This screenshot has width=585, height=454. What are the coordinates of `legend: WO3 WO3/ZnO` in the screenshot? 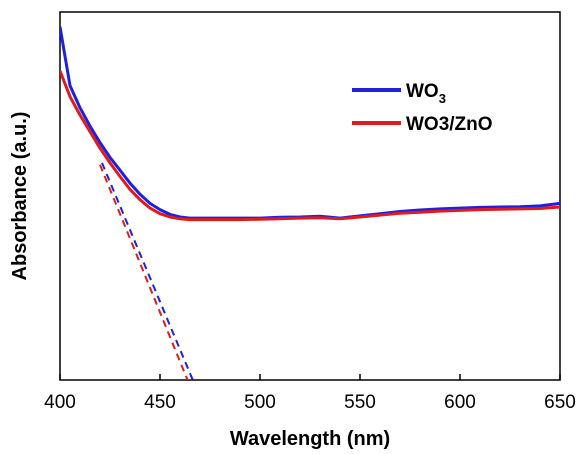 It's located at (422, 108).